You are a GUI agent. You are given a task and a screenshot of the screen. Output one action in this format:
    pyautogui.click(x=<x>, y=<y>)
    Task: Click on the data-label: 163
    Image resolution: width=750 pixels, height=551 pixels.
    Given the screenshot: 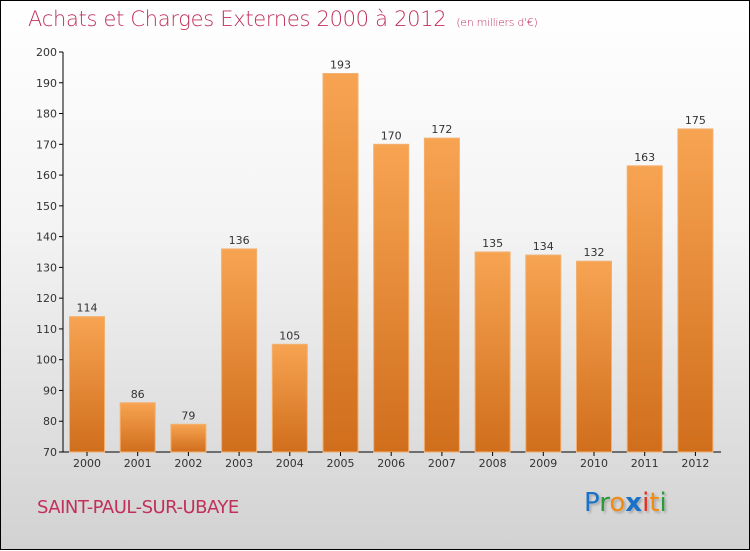 What is the action you would take?
    pyautogui.click(x=644, y=157)
    